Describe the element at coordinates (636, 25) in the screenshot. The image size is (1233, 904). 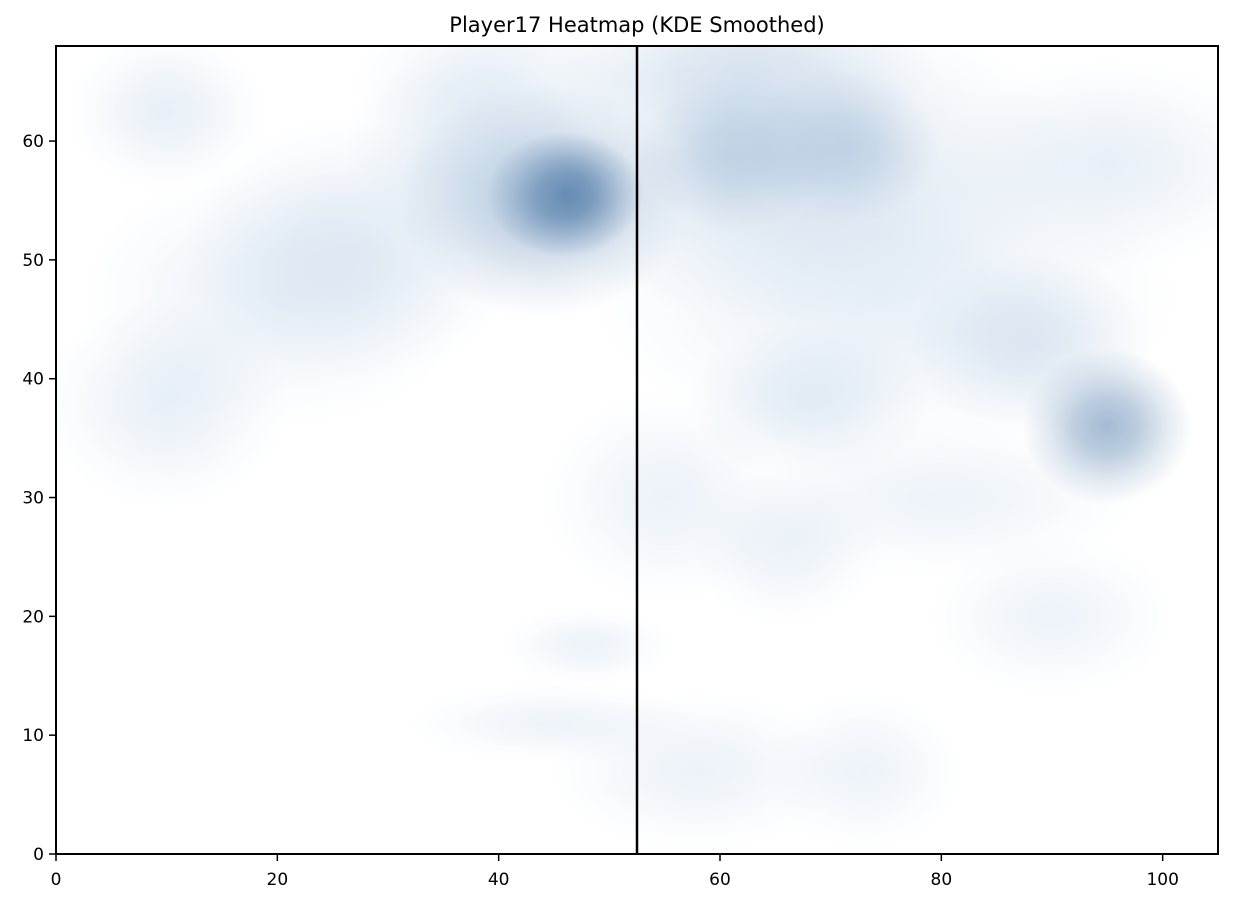
I see `chart-title: Player17 Heatmap (KDE Smoothed)` at that location.